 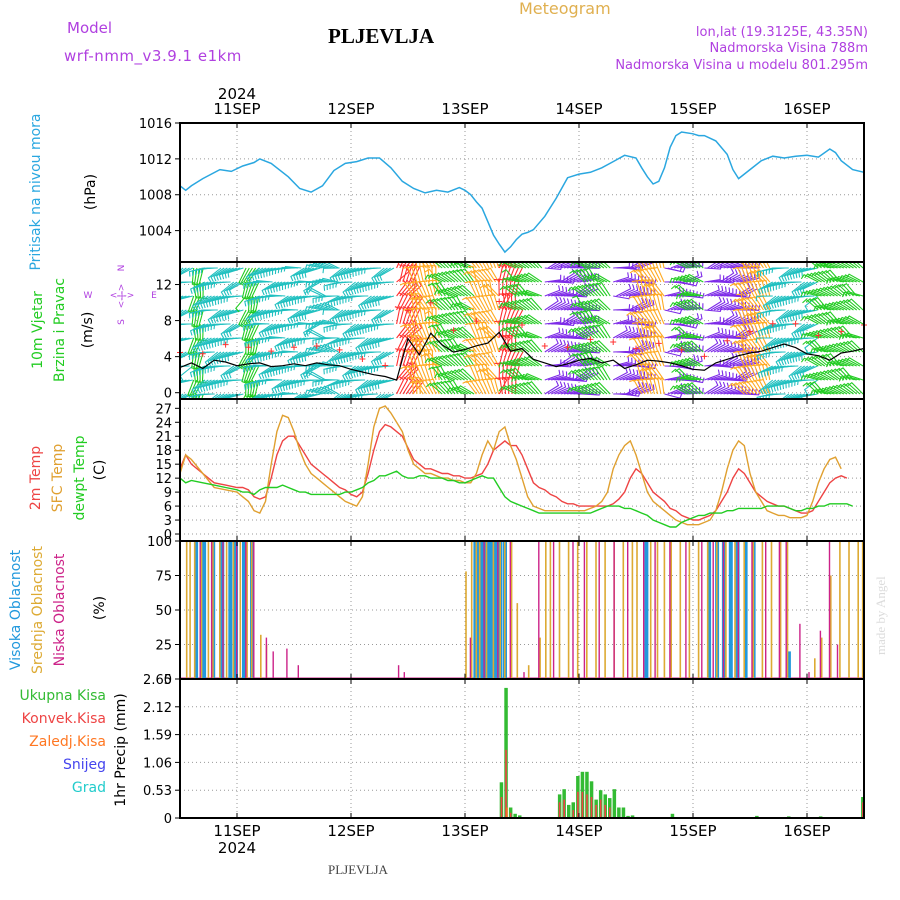 What do you see at coordinates (155, 124) in the screenshot?
I see `y-tick-label: 1016` at bounding box center [155, 124].